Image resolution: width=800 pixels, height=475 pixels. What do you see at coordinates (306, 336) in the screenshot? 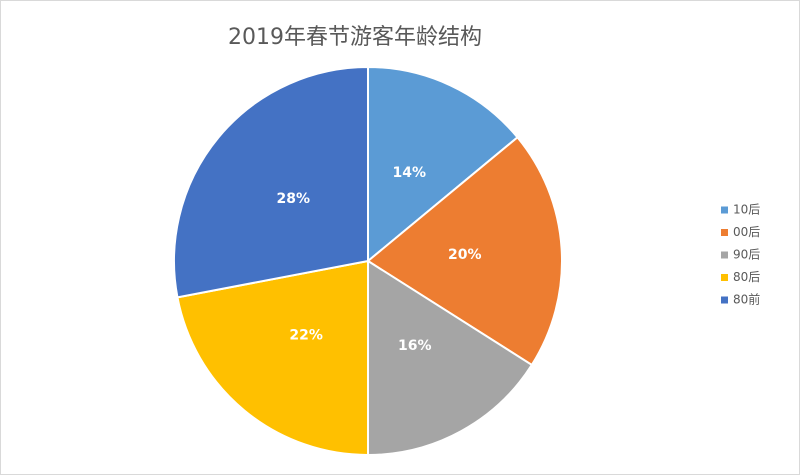
I see `value-label: 22%` at bounding box center [306, 336].